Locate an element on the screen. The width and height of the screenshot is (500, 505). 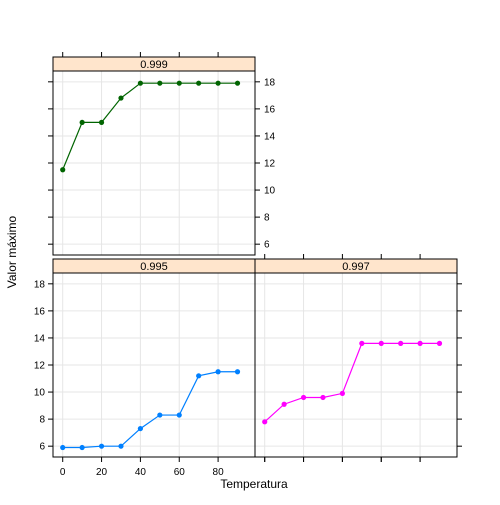
panel-strip-label: 0.999 is located at coordinates (154, 65).